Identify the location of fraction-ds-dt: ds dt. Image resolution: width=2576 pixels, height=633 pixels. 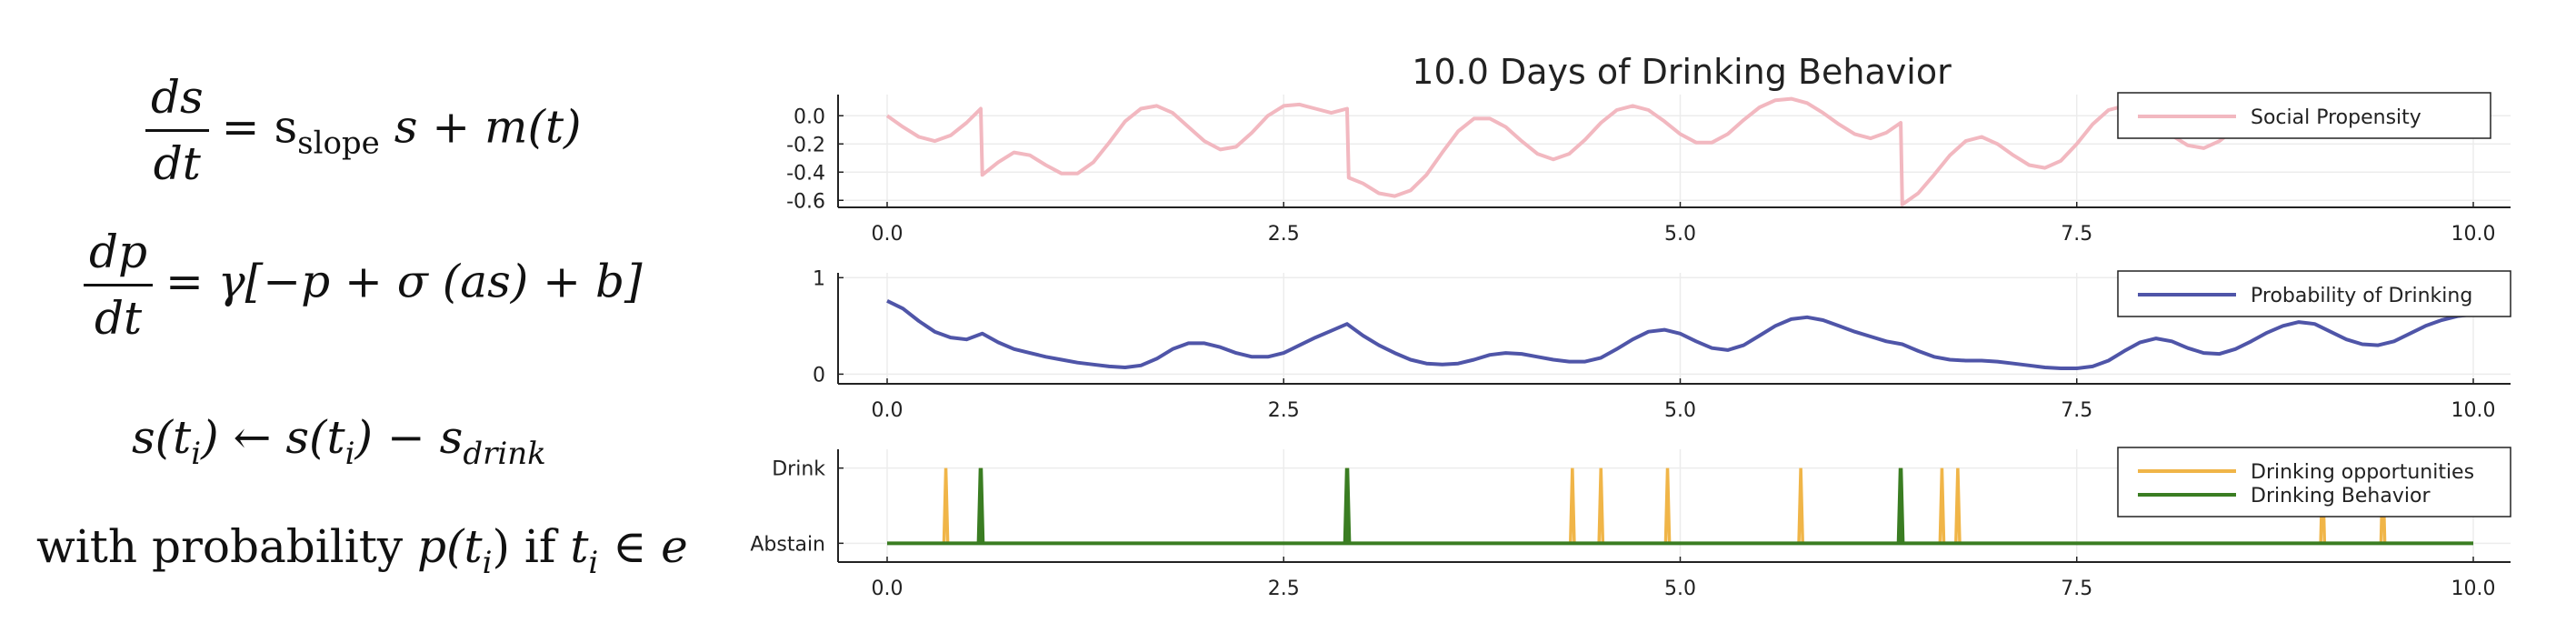
(177, 130).